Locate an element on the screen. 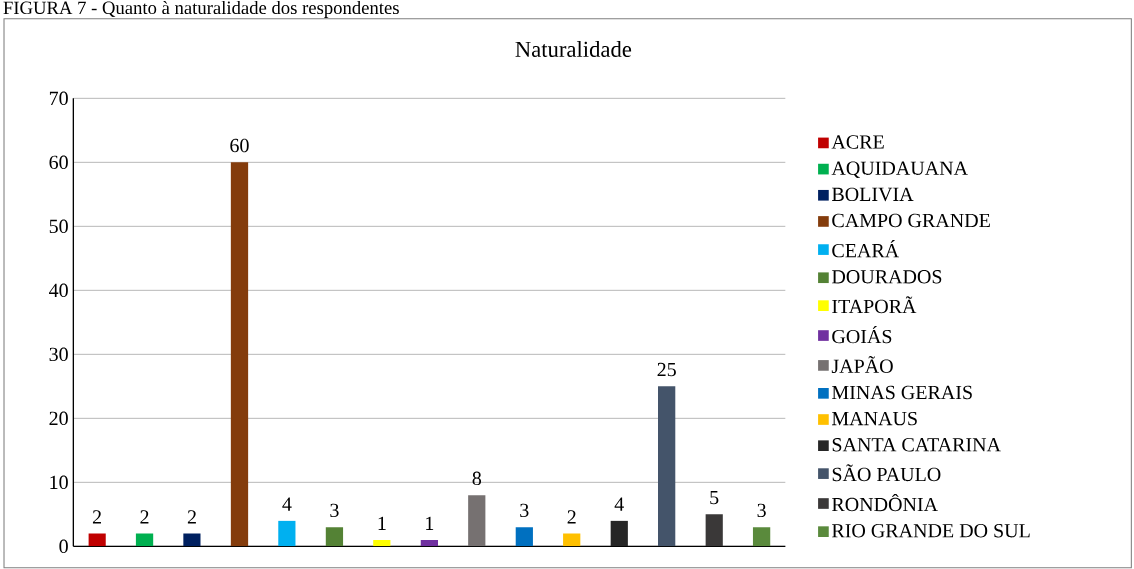 This screenshot has height=569, width=1134. legend-label: ACRE is located at coordinates (857, 142).